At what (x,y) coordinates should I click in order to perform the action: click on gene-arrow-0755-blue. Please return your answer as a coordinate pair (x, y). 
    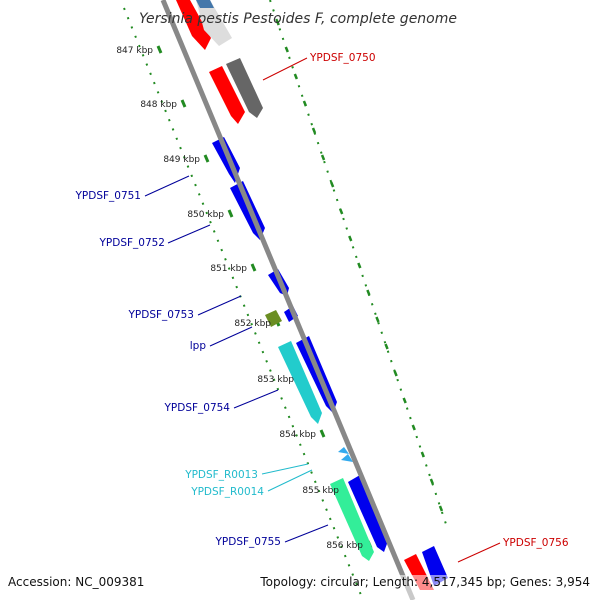
    Looking at the image, I should click on (368, 513).